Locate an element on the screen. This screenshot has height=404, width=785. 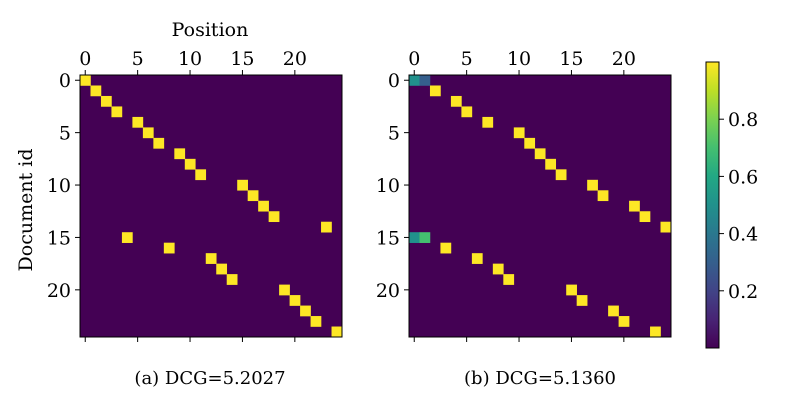
colorbar-gradient is located at coordinates (712, 205).